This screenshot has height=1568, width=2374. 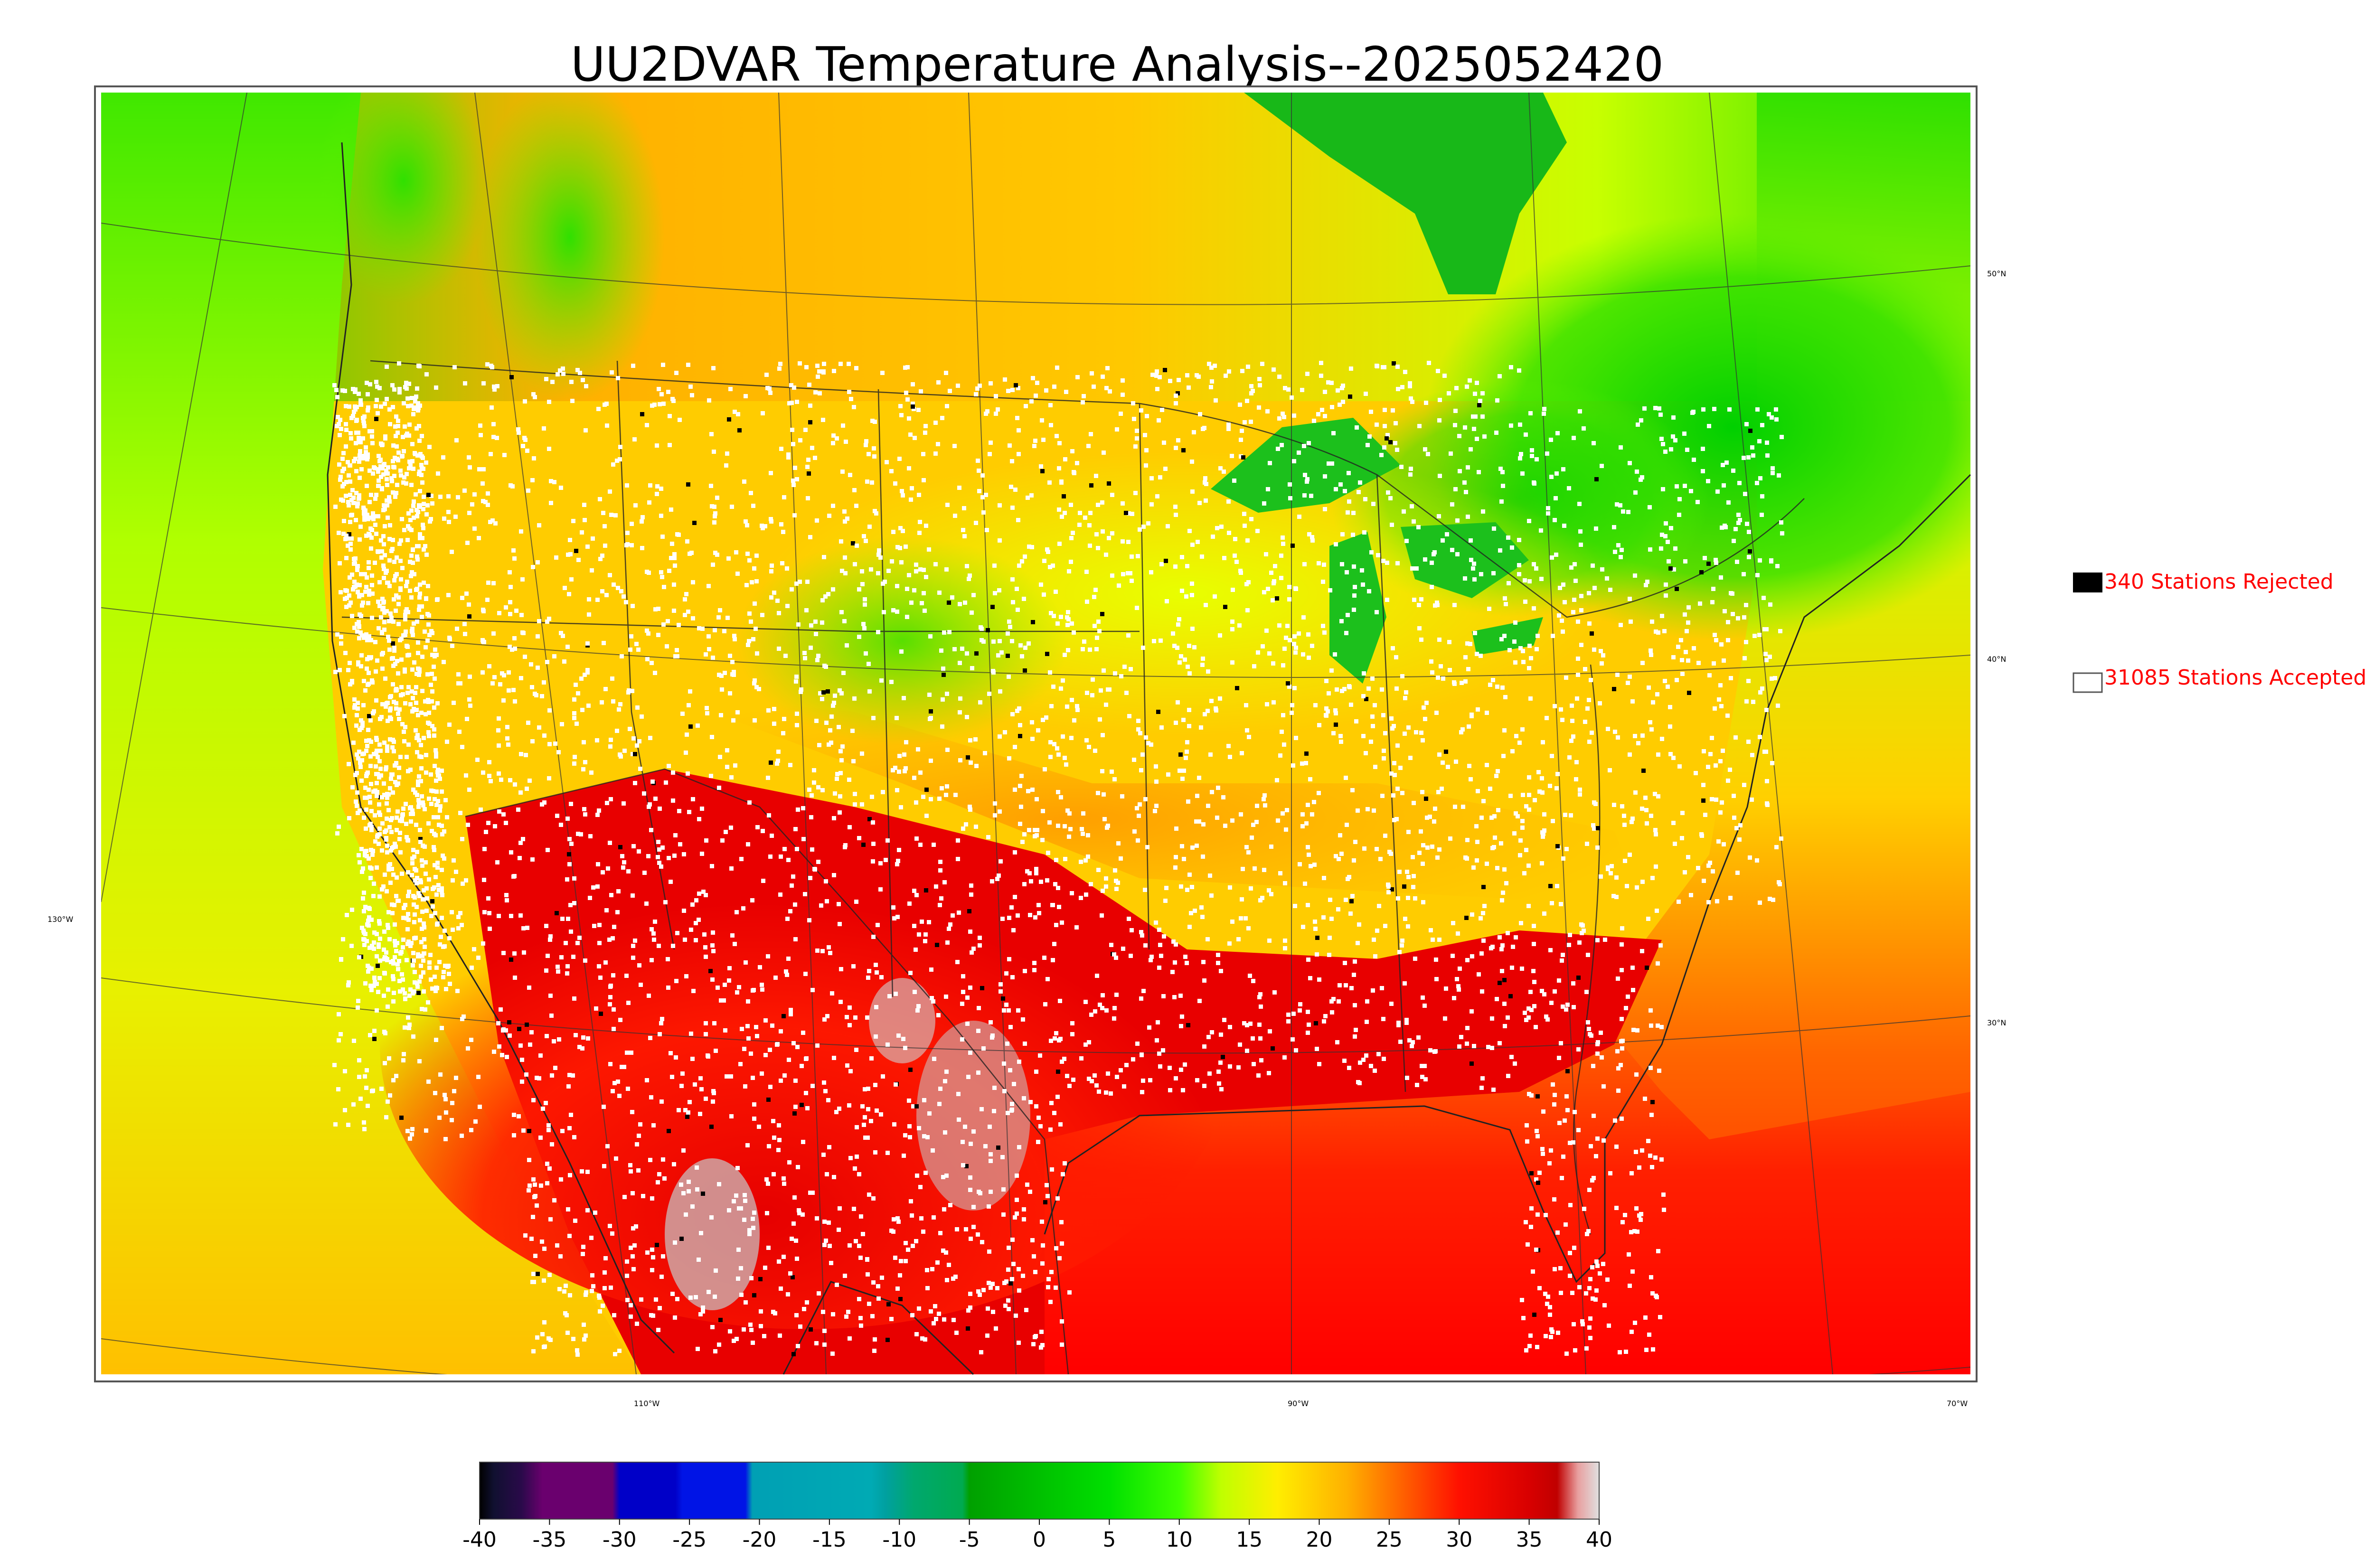 What do you see at coordinates (899, 1540) in the screenshot?
I see `colorbar-tick-label: -10` at bounding box center [899, 1540].